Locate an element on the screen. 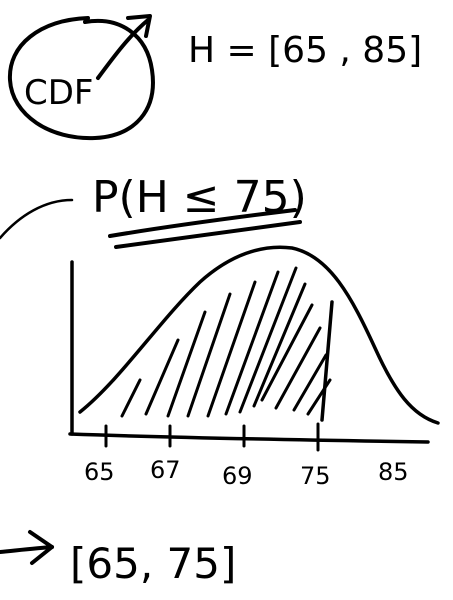 This screenshot has width=453, height=600. range-statement: H = [65 , 85] is located at coordinates (305, 50).